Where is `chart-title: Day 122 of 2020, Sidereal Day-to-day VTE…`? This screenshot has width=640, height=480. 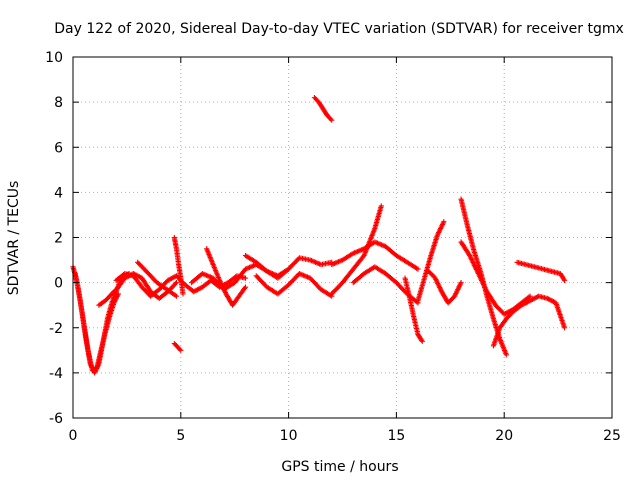 chart-title: Day 122 of 2020, Sidereal Day-to-day VTE… is located at coordinates (339, 29).